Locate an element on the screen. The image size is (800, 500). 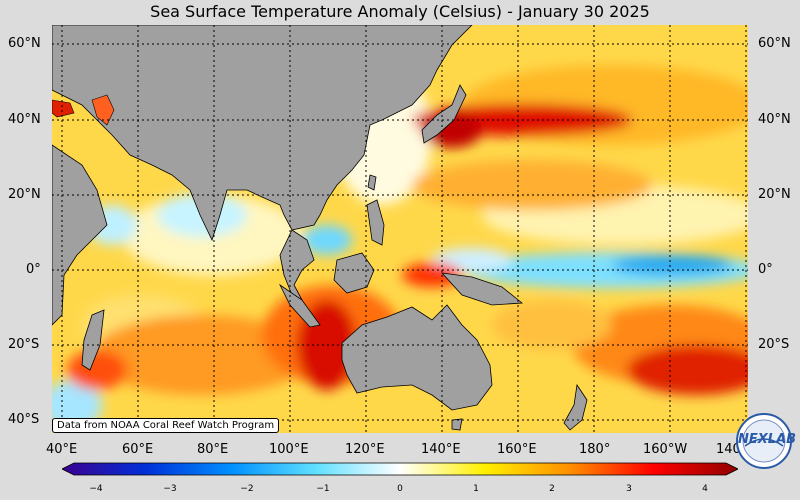
nexlab-logo-icon is located at coordinates (764, 441).